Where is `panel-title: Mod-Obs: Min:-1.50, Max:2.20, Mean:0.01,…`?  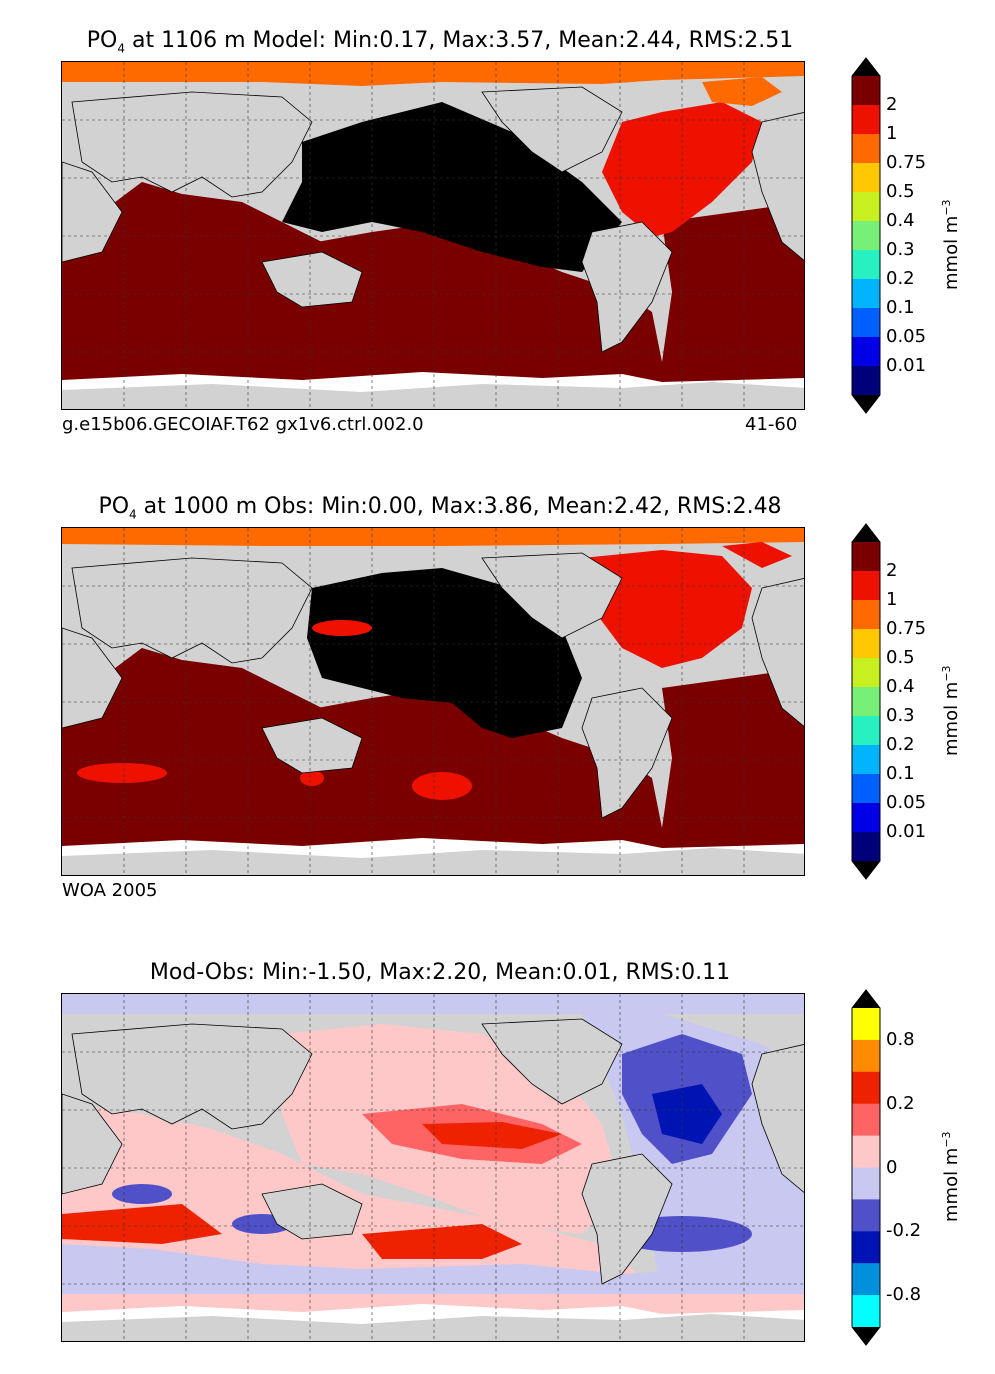
panel-title: Mod-Obs: Min:-1.50, Max:2.20, Mean:0.01,… is located at coordinates (440, 972).